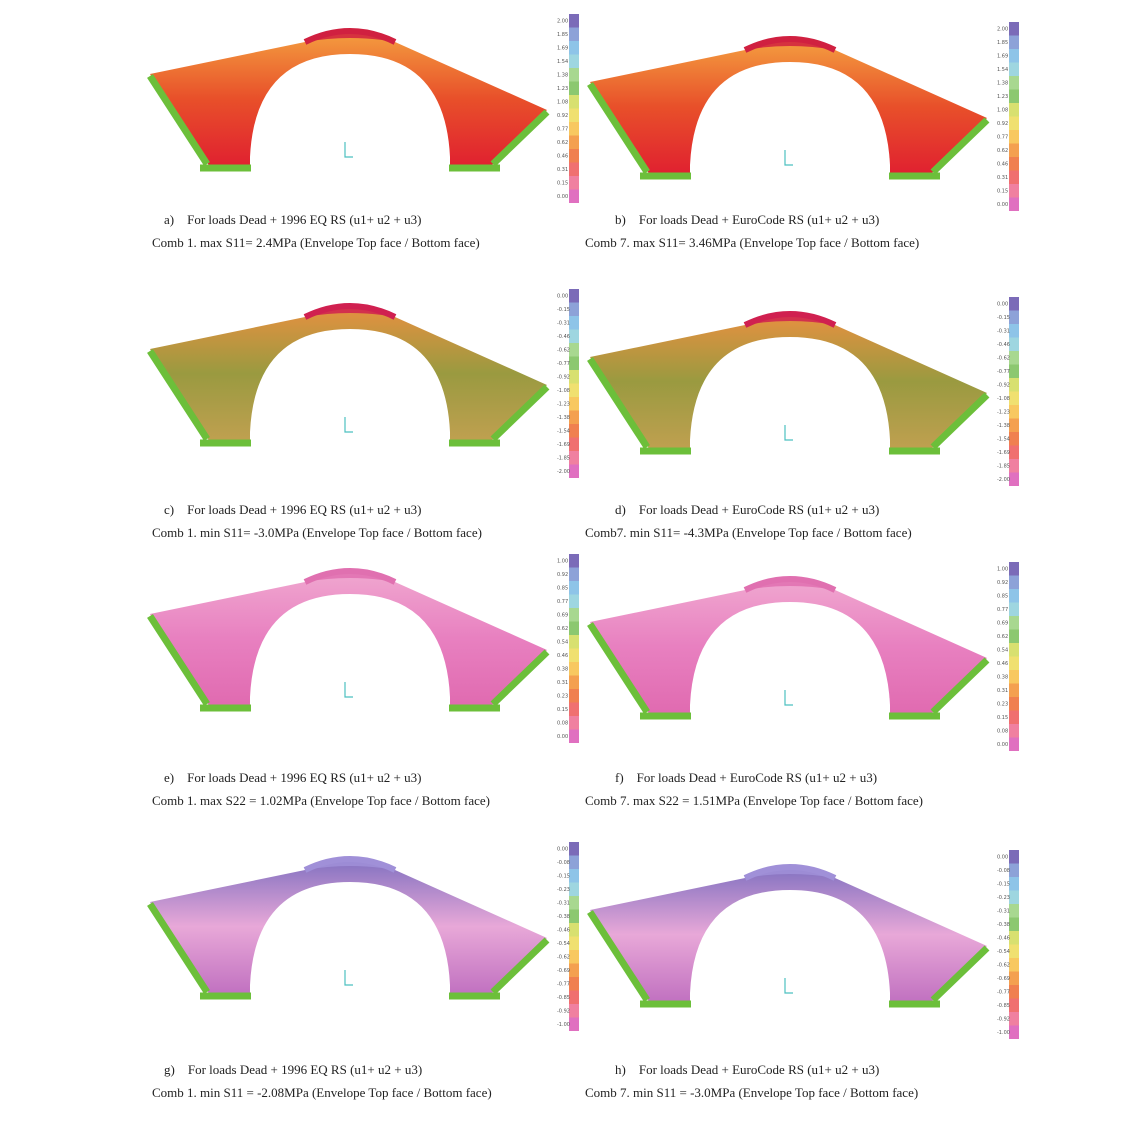 The image size is (1140, 1125). What do you see at coordinates (562, 669) in the screenshot?
I see `legend-label: 0.38` at bounding box center [562, 669].